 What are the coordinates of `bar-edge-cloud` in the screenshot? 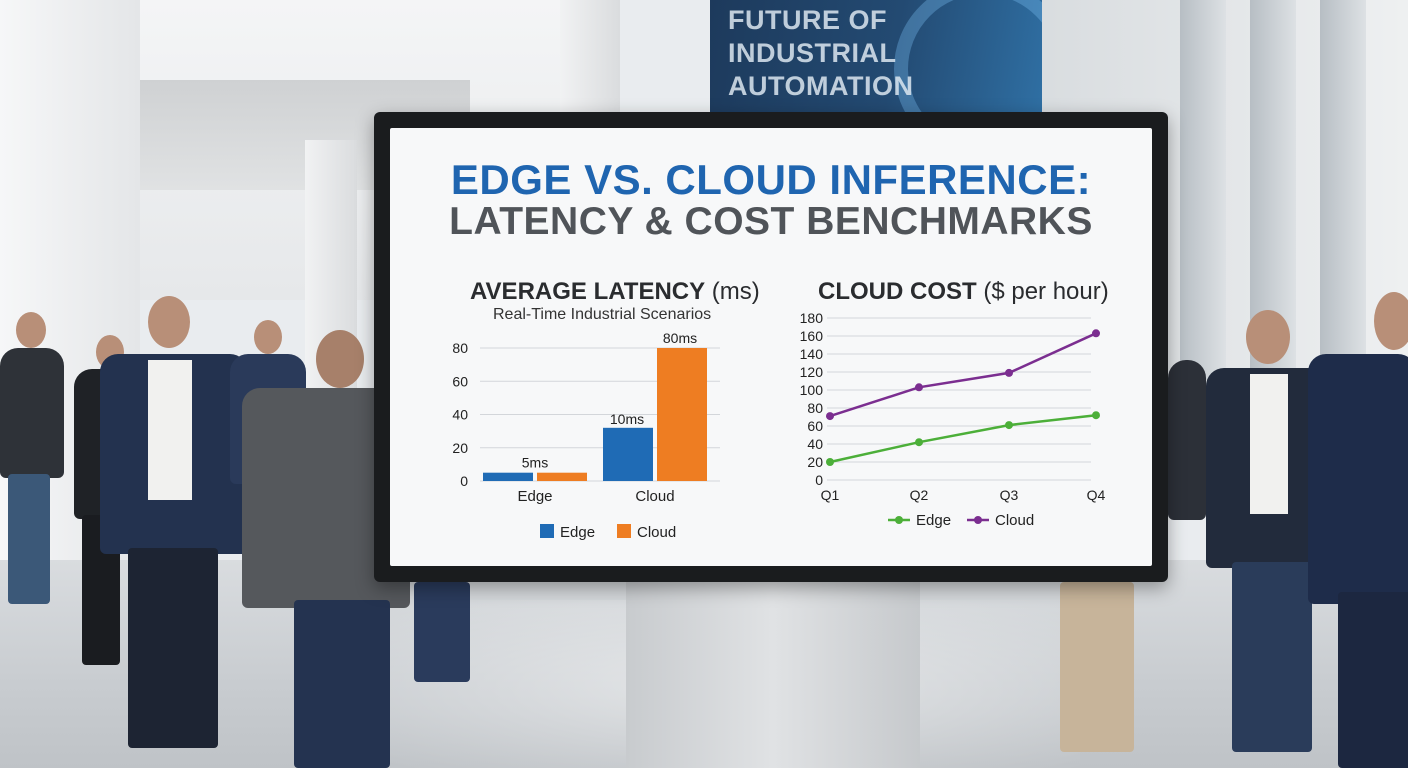 It's located at (628, 454).